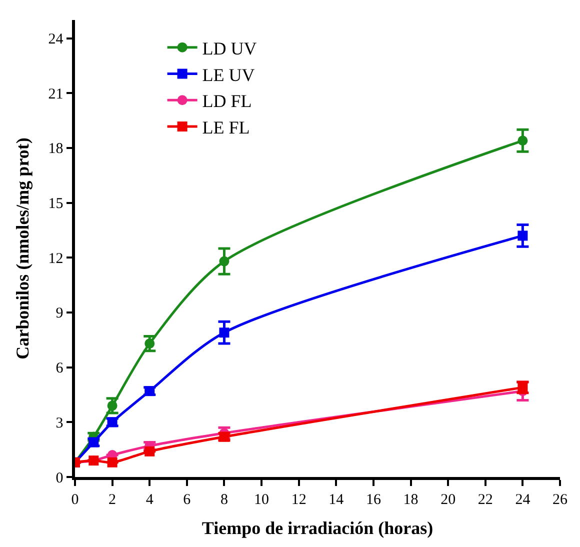 This screenshot has height=547, width=580. What do you see at coordinates (410, 500) in the screenshot?
I see `x-tick-label: 18` at bounding box center [410, 500].